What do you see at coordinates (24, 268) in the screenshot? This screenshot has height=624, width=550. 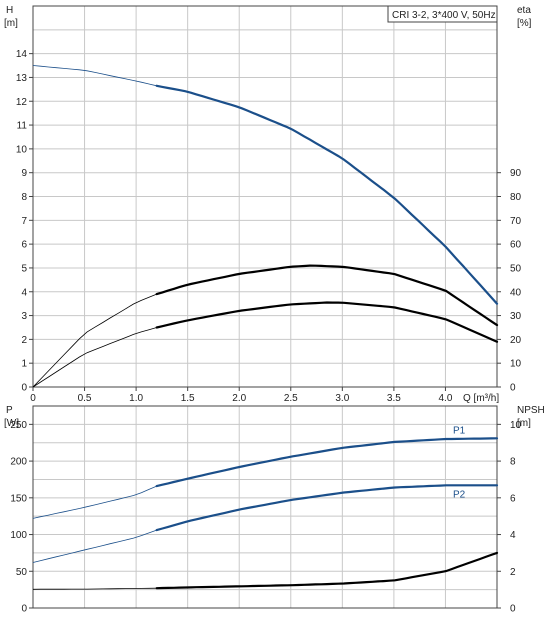 I see `y-left-tick-label: 5` at bounding box center [24, 268].